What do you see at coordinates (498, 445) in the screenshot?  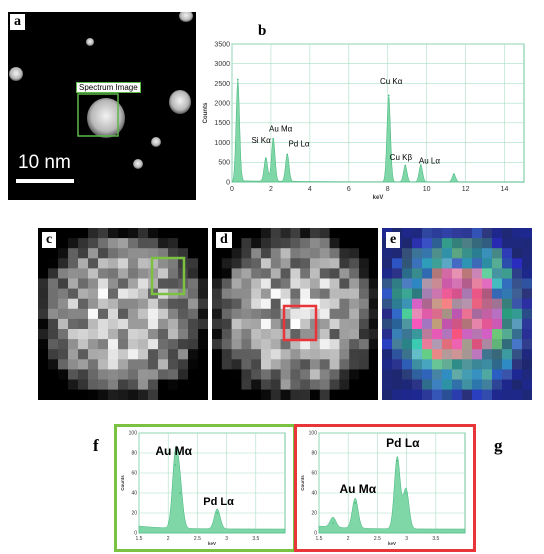 I see `panel-label-g: g` at bounding box center [498, 445].